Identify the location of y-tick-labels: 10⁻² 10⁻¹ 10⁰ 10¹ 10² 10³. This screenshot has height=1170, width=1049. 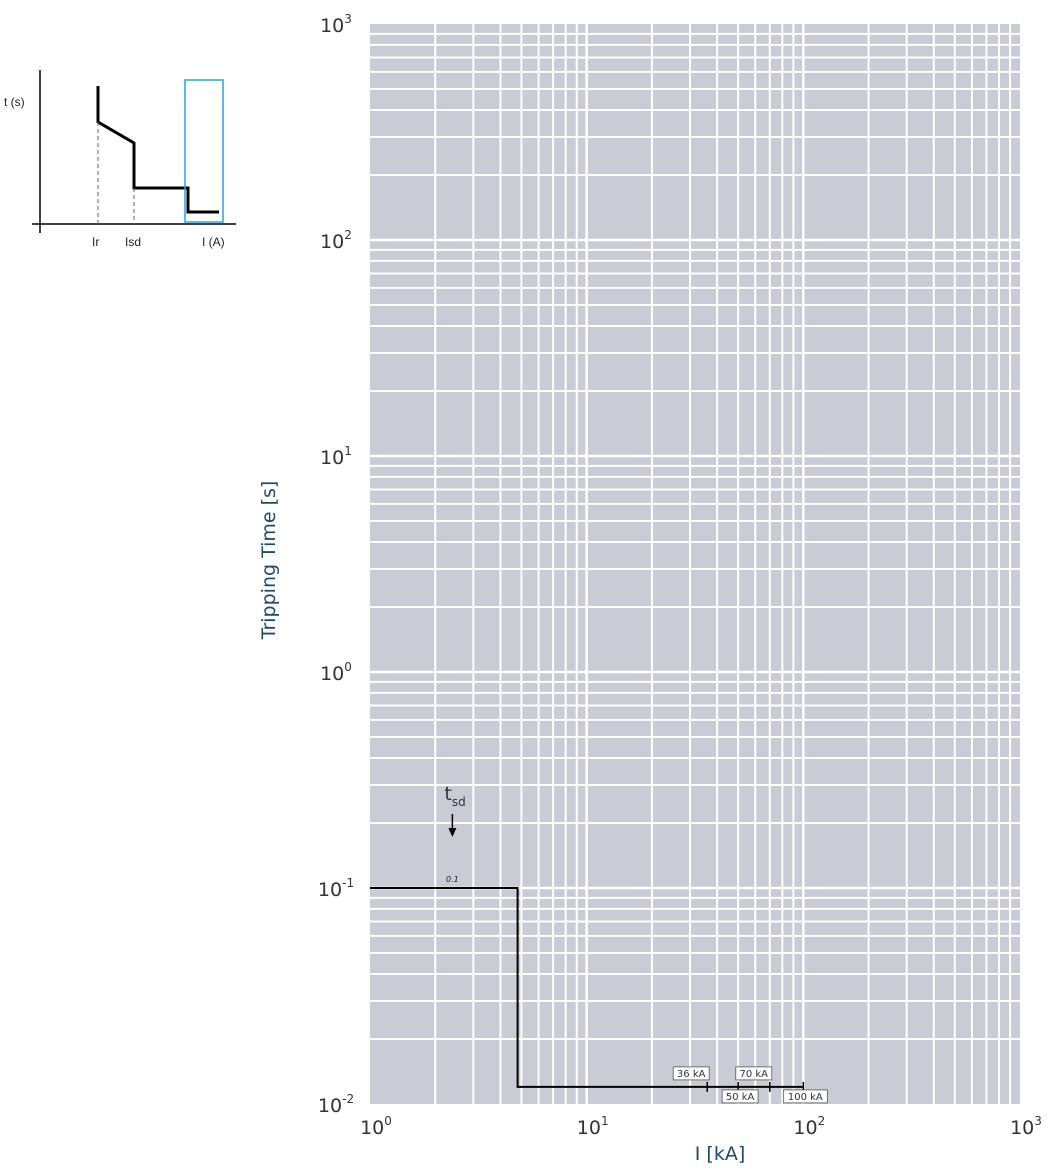
(336, 564).